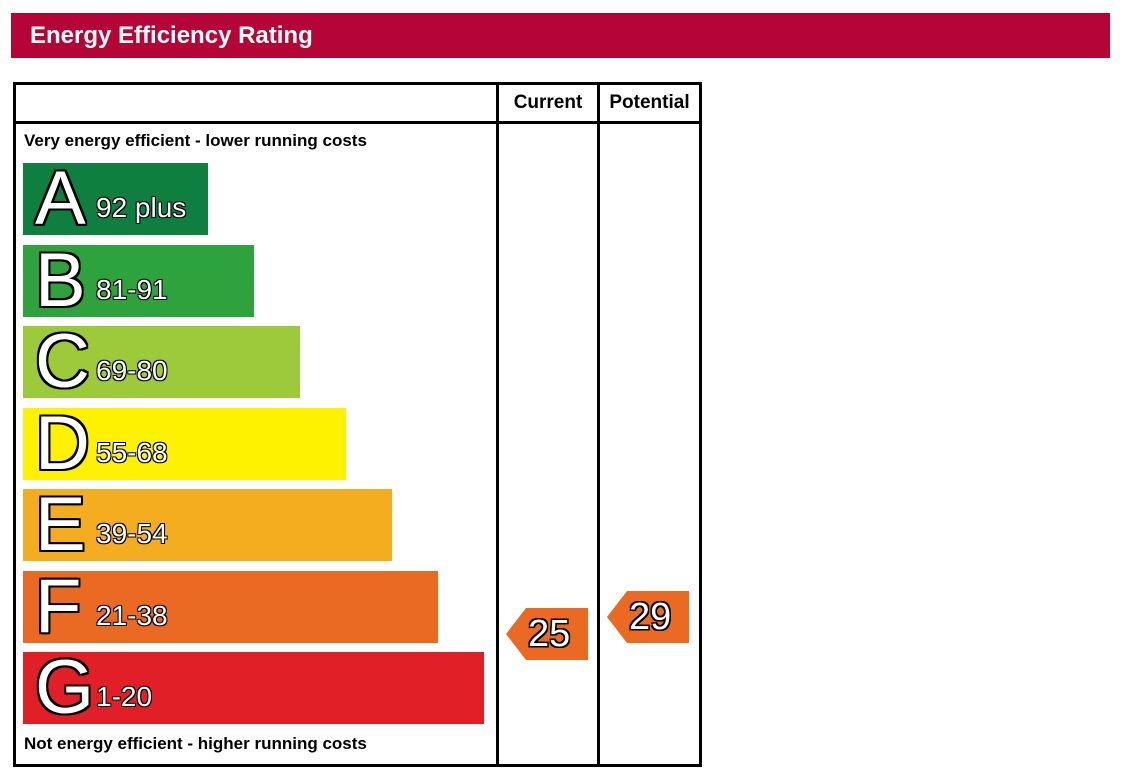 The height and width of the screenshot is (779, 1123). Describe the element at coordinates (62, 443) in the screenshot. I see `band-letter: D` at that location.